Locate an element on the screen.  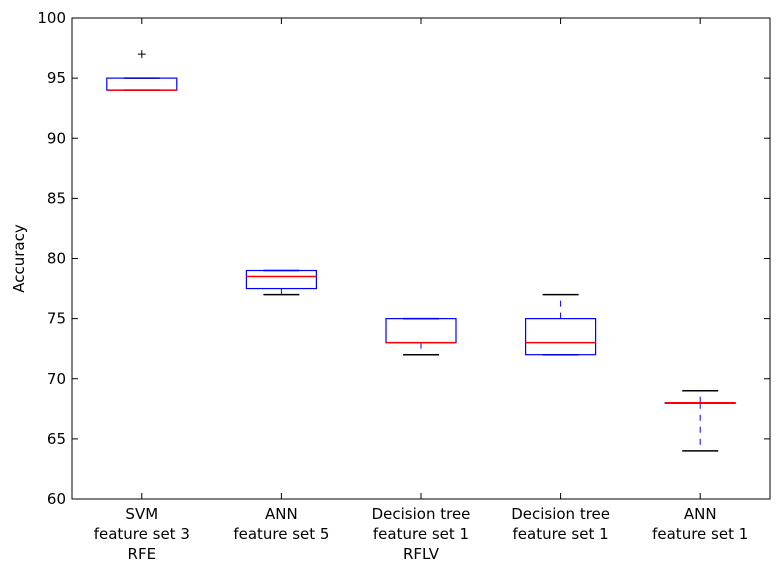
x-tick-label: RFLV is located at coordinates (421, 554).